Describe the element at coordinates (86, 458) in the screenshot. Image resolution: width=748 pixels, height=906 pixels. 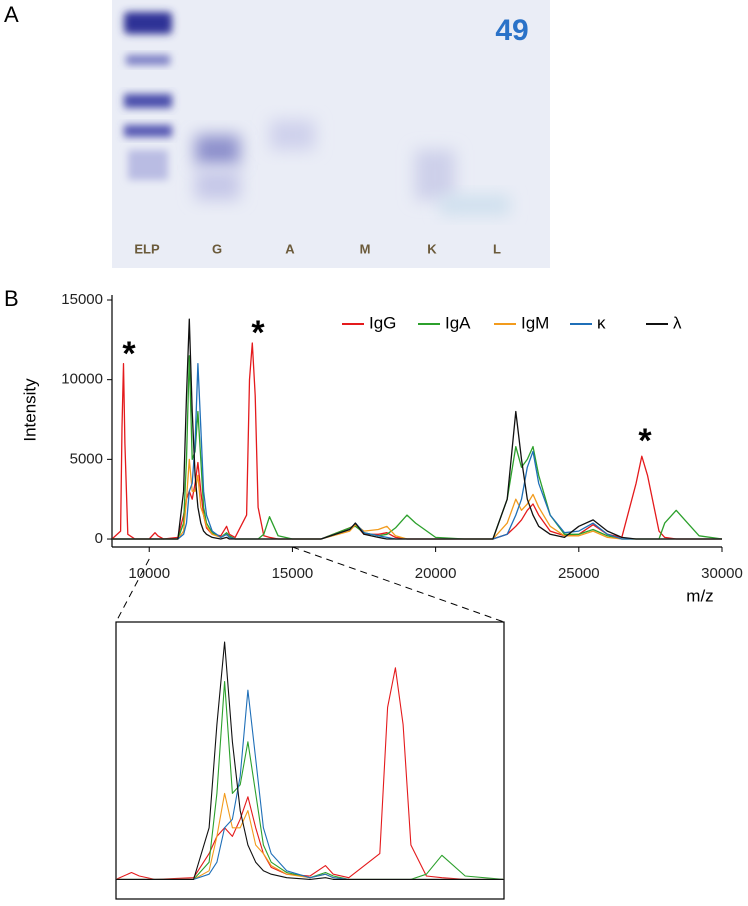
I see `y-tick-label: 5000` at that location.